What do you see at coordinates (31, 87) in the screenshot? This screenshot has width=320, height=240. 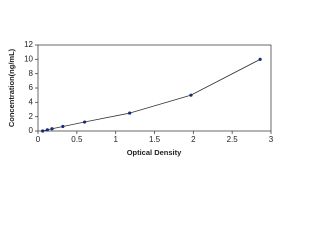 I see `y-tick-label: 6` at bounding box center [31, 87].